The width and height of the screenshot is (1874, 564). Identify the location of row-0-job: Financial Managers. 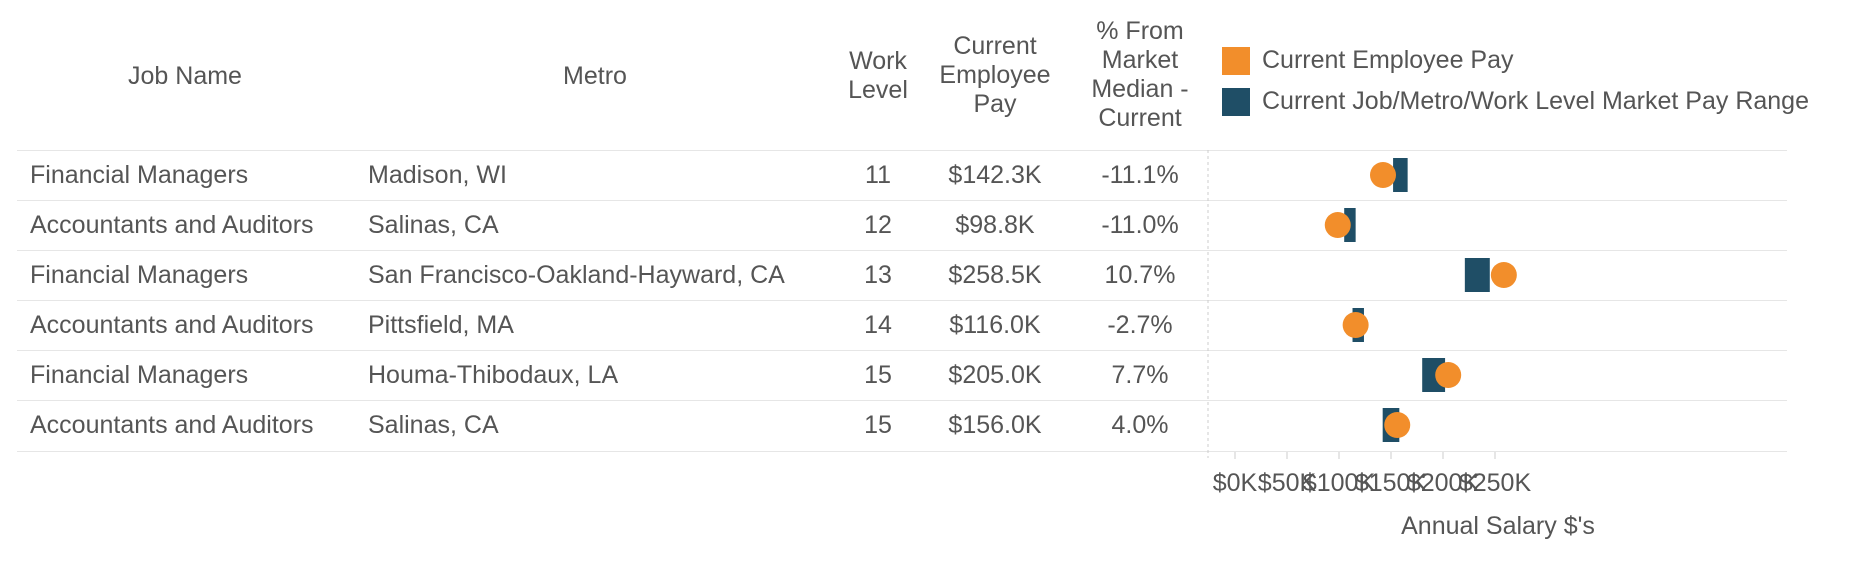
(139, 175).